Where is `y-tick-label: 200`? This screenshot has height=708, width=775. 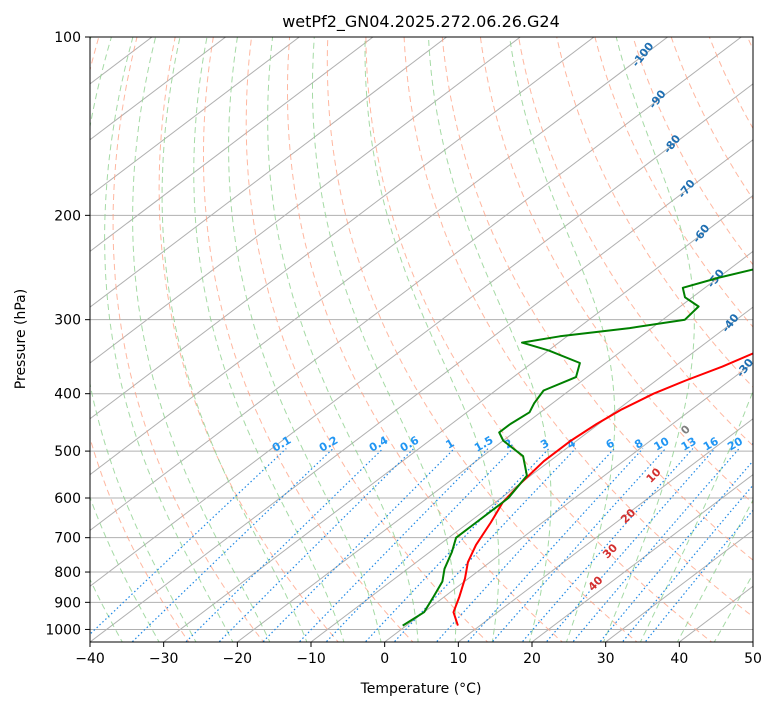 y-tick-label: 200 is located at coordinates (67, 216).